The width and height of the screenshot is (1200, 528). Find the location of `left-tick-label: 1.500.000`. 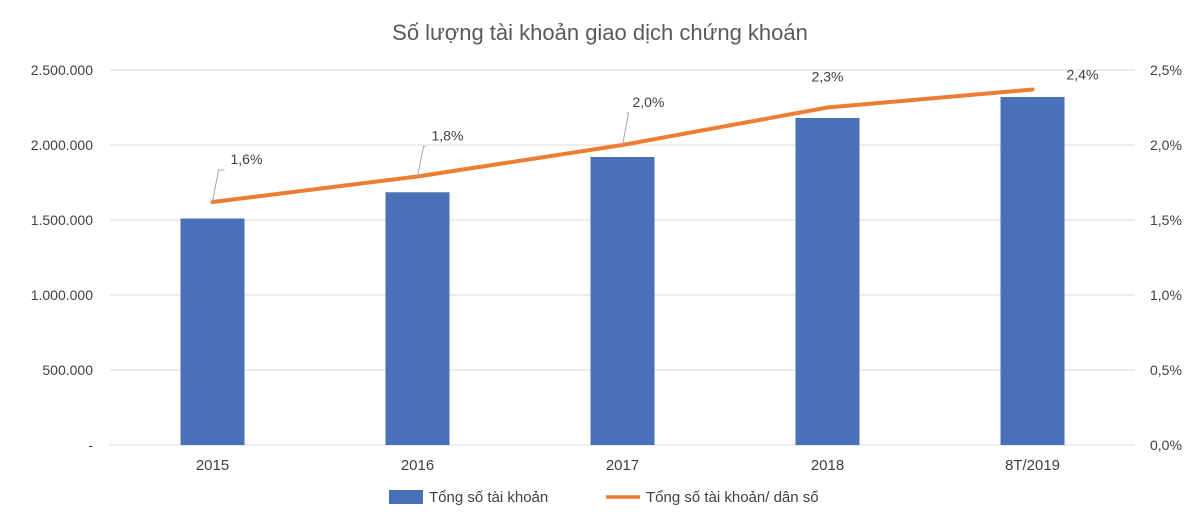

left-tick-label: 1.500.000 is located at coordinates (62, 220).